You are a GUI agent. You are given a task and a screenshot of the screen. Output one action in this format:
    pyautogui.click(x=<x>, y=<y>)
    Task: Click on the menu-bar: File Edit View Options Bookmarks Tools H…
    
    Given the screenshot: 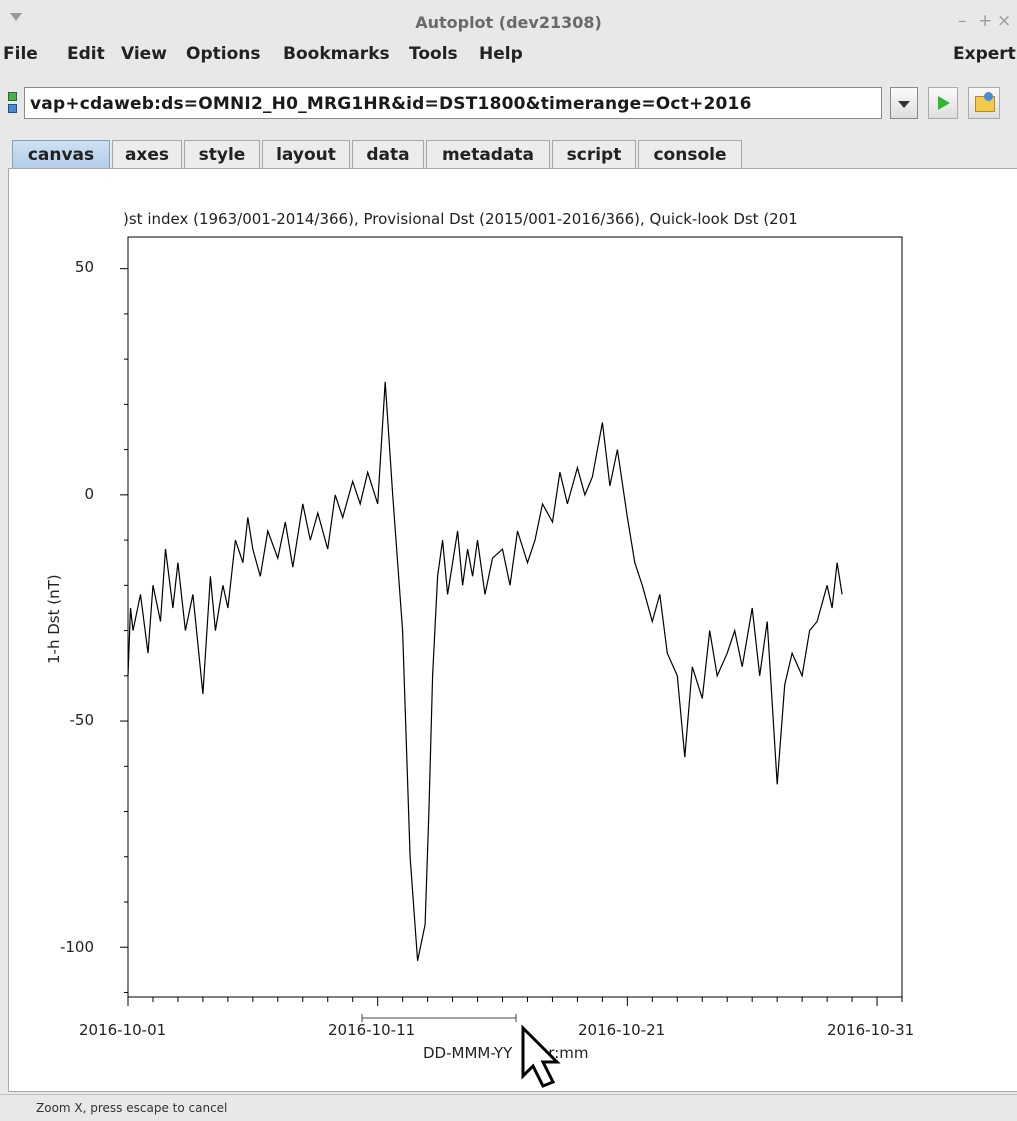 What is the action you would take?
    pyautogui.click(x=508, y=55)
    